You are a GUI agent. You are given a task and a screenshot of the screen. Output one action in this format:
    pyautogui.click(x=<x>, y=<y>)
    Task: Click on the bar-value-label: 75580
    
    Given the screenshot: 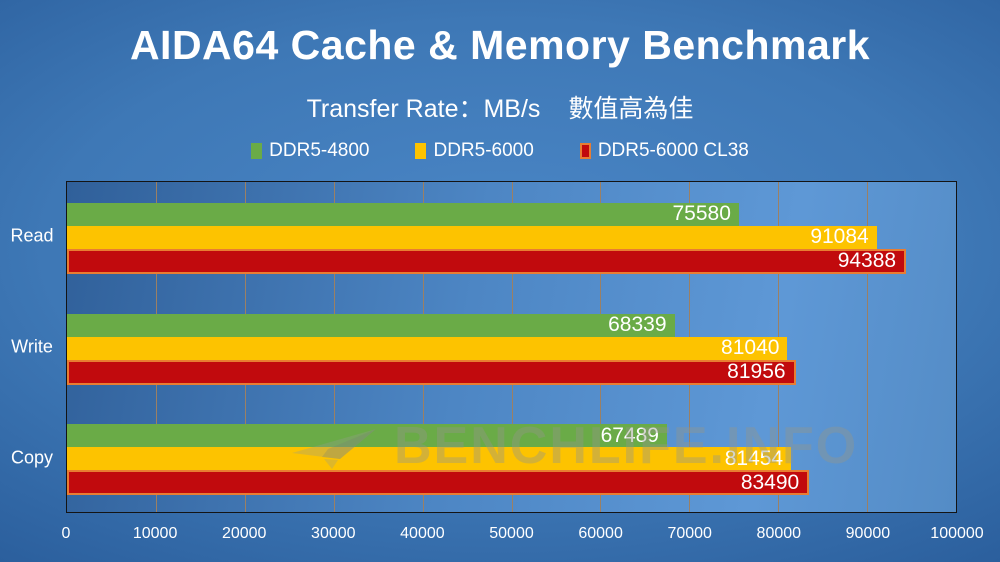 What is the action you would take?
    pyautogui.click(x=701, y=214)
    